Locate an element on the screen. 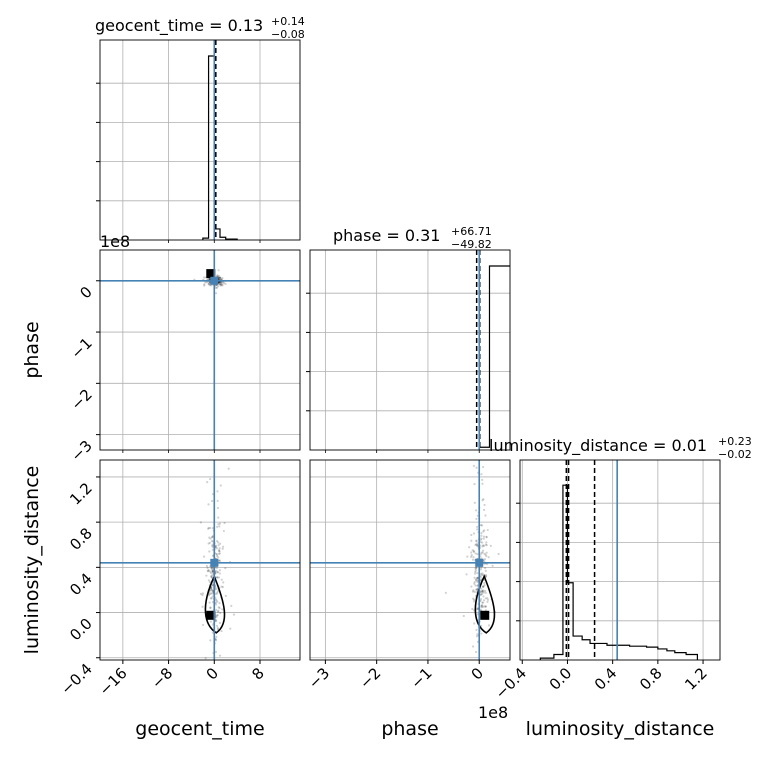 The height and width of the screenshot is (764, 760). histogram-luminosity-distance is located at coordinates (619, 572).